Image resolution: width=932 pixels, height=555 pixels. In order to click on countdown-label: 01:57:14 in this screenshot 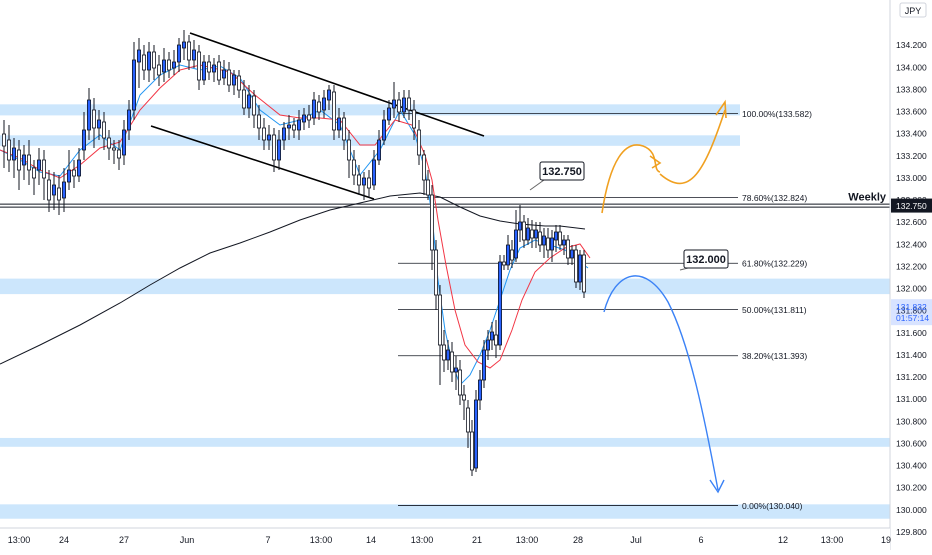, I will do `click(912, 318)`.